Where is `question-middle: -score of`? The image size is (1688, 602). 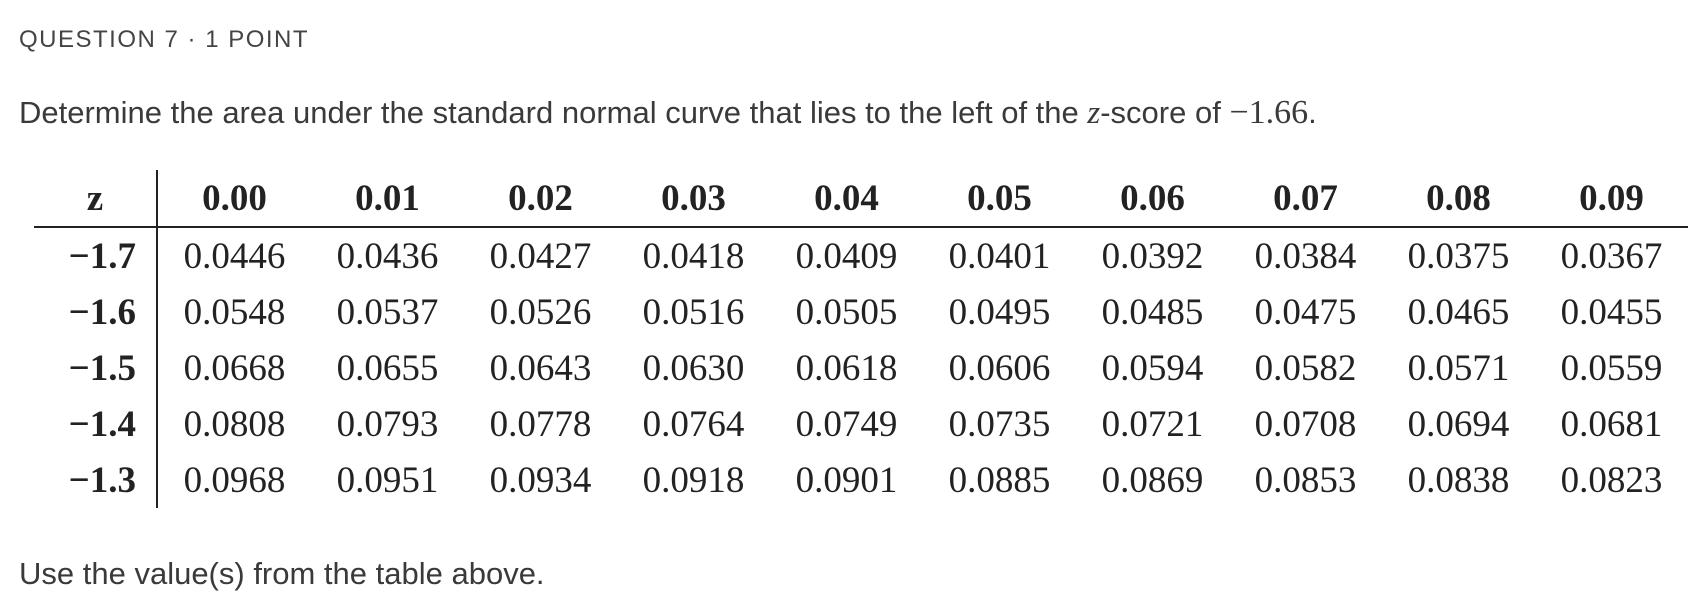 question-middle: -score of is located at coordinates (1165, 112).